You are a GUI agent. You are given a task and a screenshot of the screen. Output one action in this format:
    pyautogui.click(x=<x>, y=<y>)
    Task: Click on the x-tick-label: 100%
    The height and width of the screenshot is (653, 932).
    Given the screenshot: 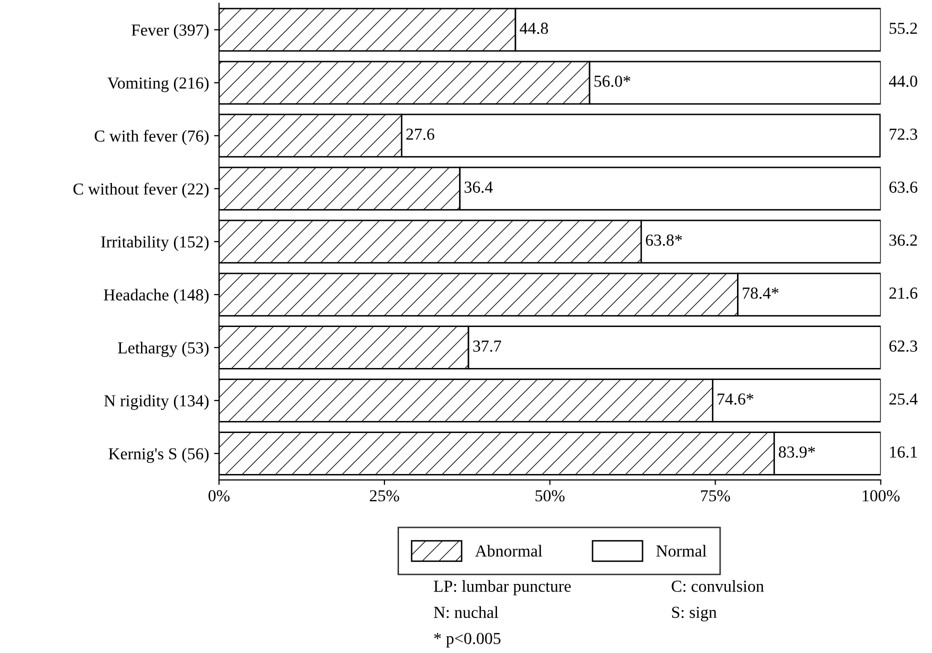 What is the action you would take?
    pyautogui.click(x=881, y=496)
    